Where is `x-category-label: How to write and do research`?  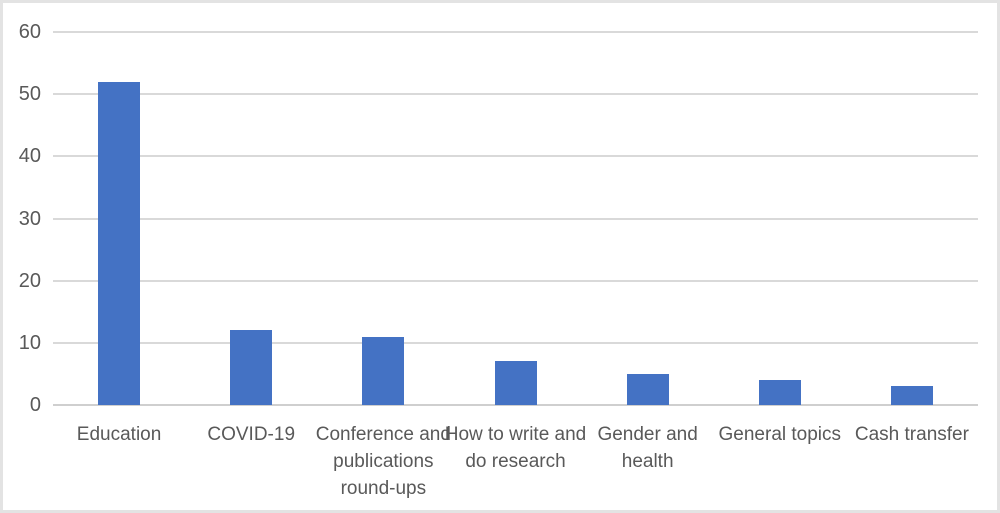
x-category-label: How to write and do research is located at coordinates (515, 448).